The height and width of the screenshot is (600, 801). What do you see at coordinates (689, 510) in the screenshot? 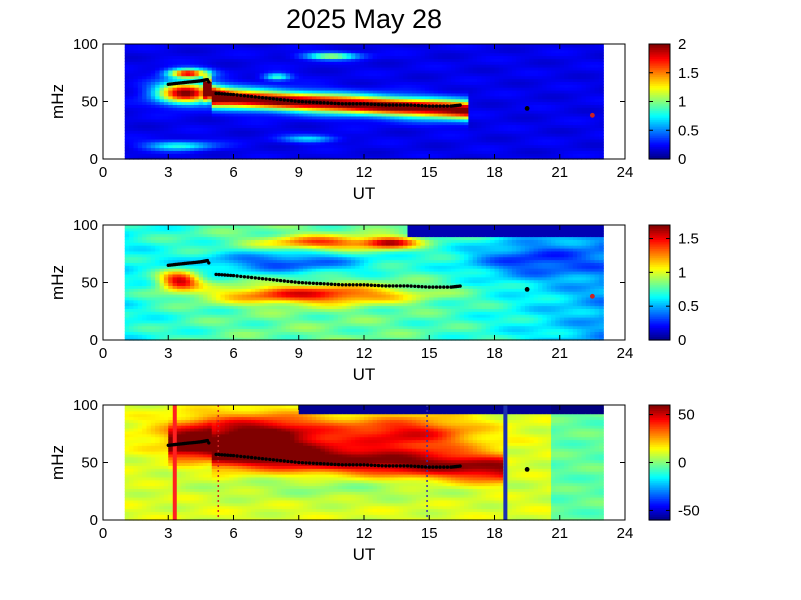
I see `colorbar-tick-label--50: -50` at bounding box center [689, 510].